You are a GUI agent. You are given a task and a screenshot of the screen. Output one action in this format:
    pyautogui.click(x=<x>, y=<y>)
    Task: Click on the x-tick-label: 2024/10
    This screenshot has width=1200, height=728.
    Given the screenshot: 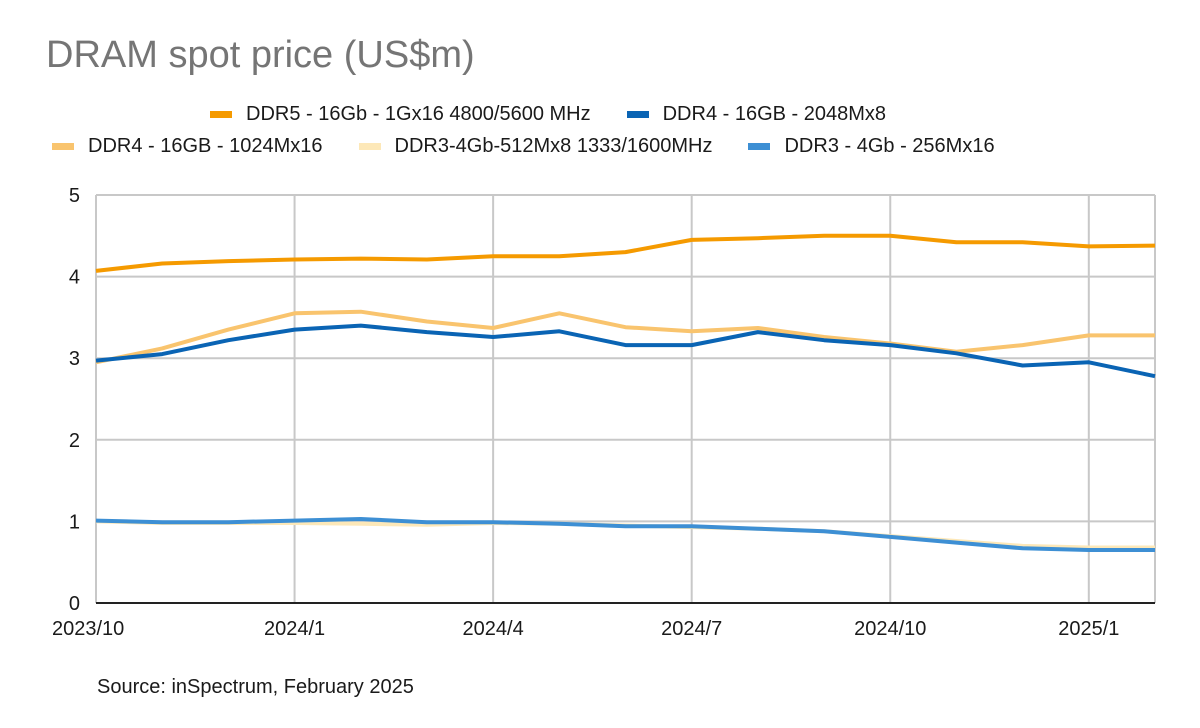 What is the action you would take?
    pyautogui.click(x=890, y=629)
    